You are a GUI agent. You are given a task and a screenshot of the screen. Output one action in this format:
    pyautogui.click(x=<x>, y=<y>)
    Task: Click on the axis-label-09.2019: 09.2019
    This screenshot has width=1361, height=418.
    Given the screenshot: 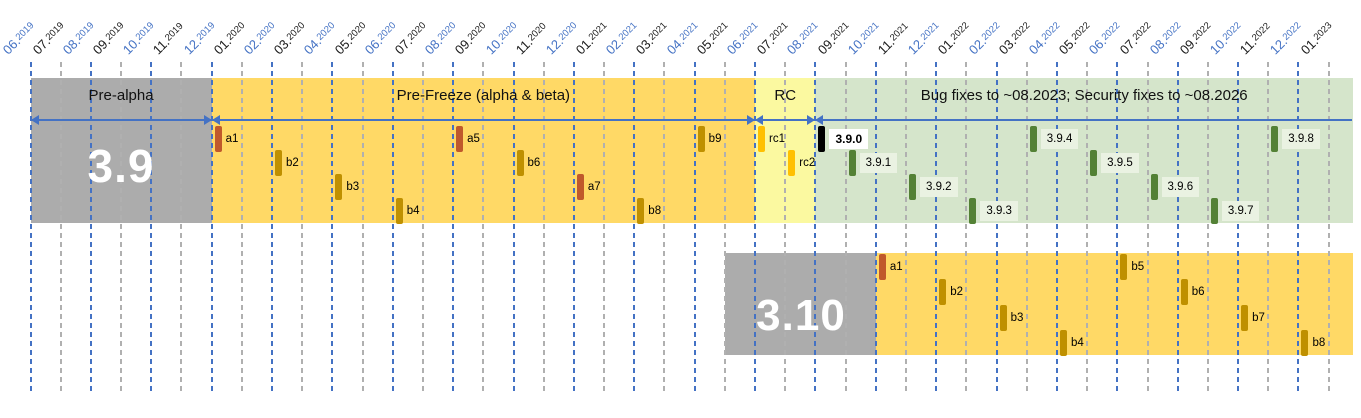 What is the action you would take?
    pyautogui.click(x=108, y=39)
    